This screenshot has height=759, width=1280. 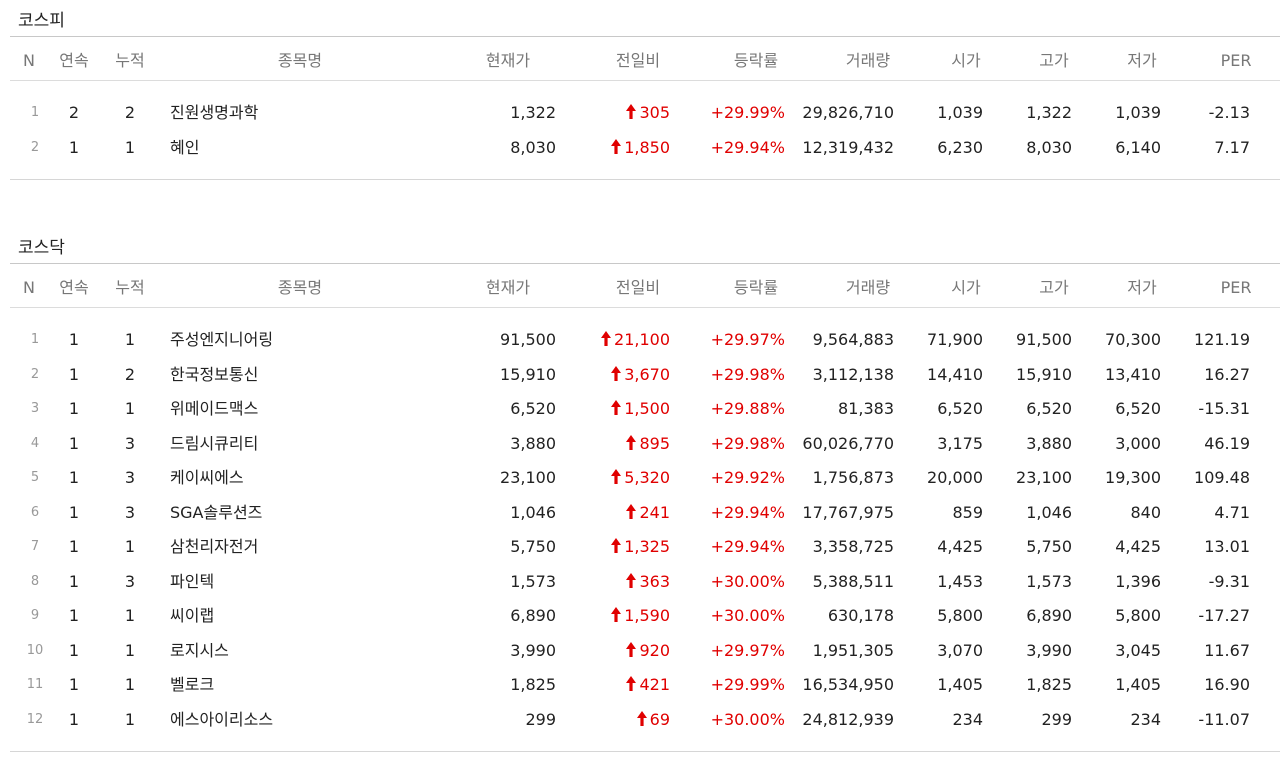 What do you see at coordinates (654, 443) in the screenshot?
I see `price-change-value: 895` at bounding box center [654, 443].